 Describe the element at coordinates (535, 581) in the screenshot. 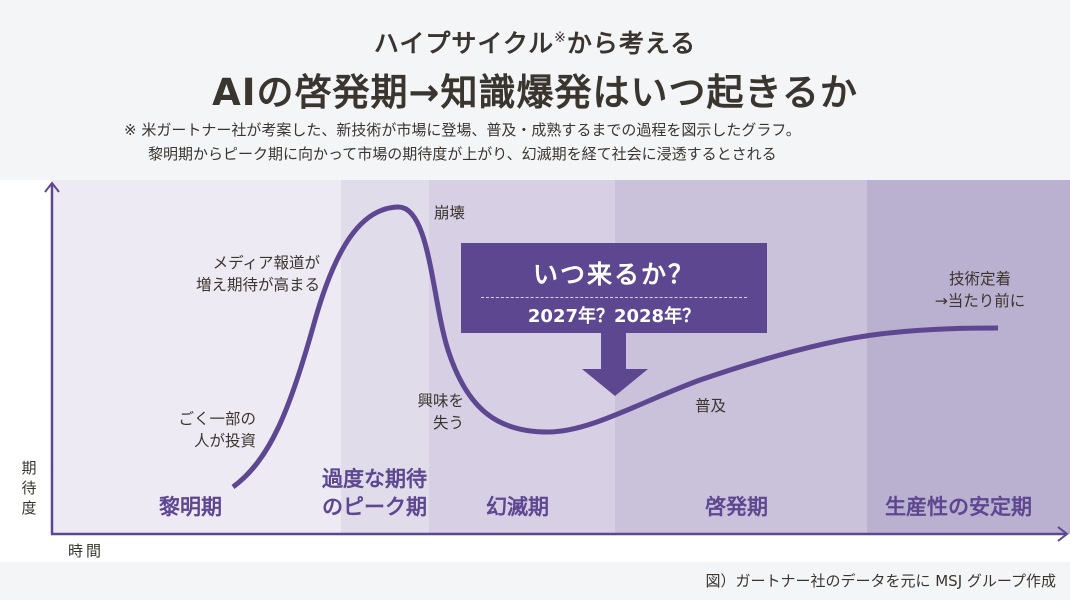

I see `footer: 図）ガートナー社のデータを元に MSJ グループ作成` at that location.